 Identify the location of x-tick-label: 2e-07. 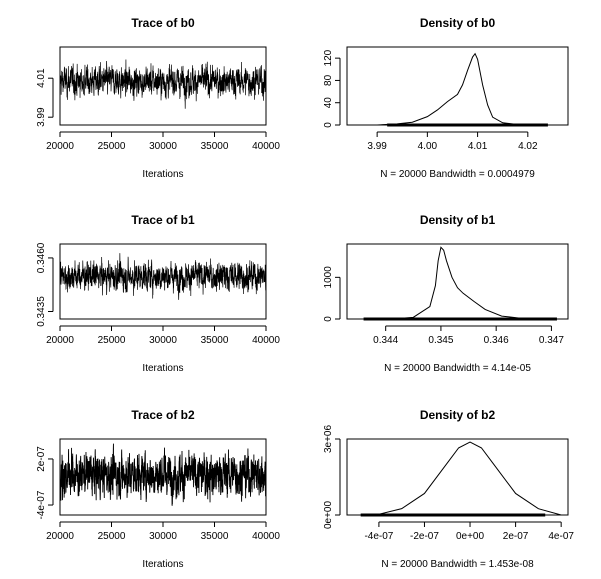
(516, 536).